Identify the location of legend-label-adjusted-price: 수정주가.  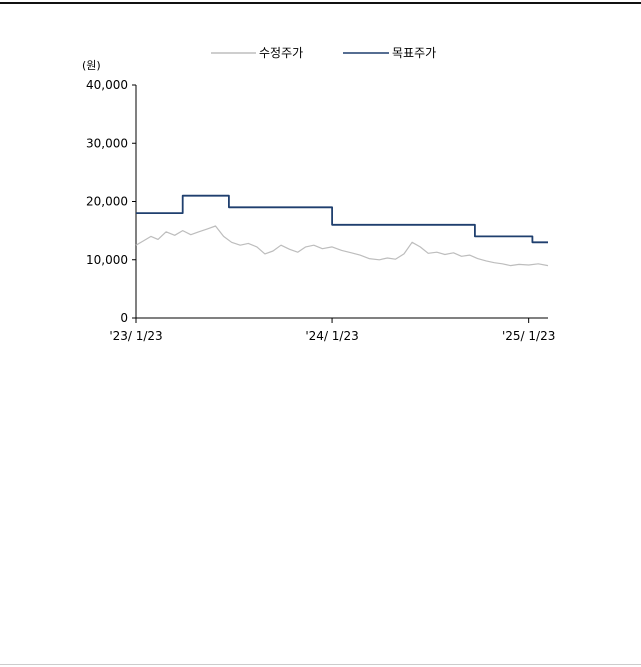
(281, 53).